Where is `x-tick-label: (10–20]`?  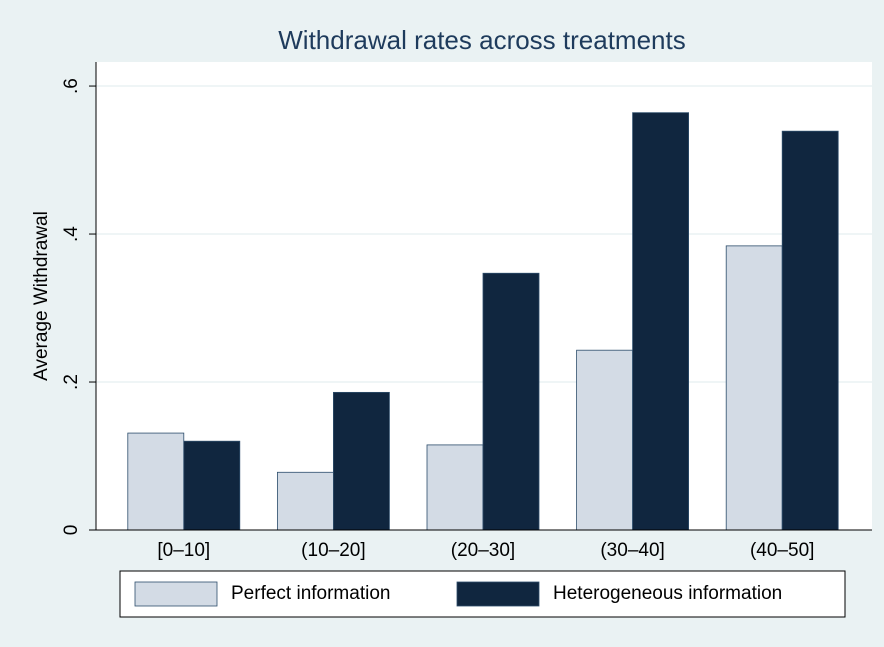 x-tick-label: (10–20] is located at coordinates (333, 550).